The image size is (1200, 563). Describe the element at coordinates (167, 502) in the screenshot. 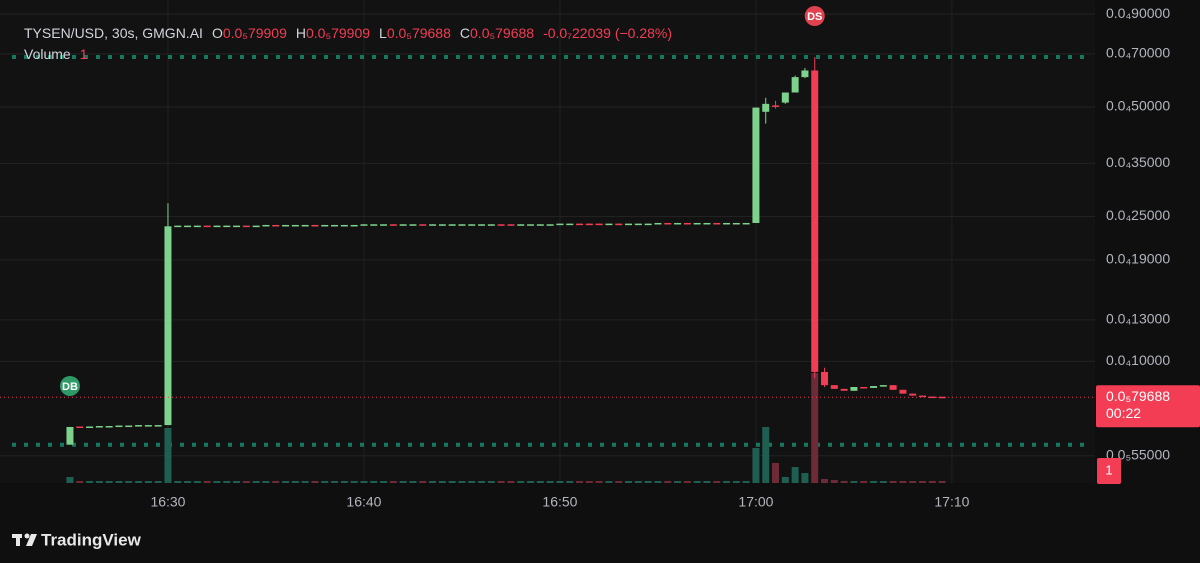

I see `x-tick-label: 16:30` at that location.